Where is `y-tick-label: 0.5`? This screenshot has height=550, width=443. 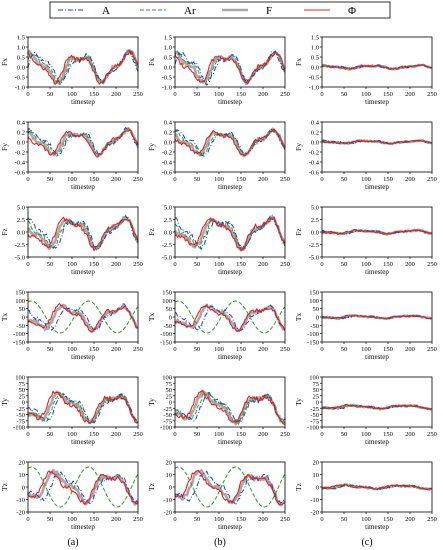
y-tick-label: 0.5 is located at coordinates (168, 58).